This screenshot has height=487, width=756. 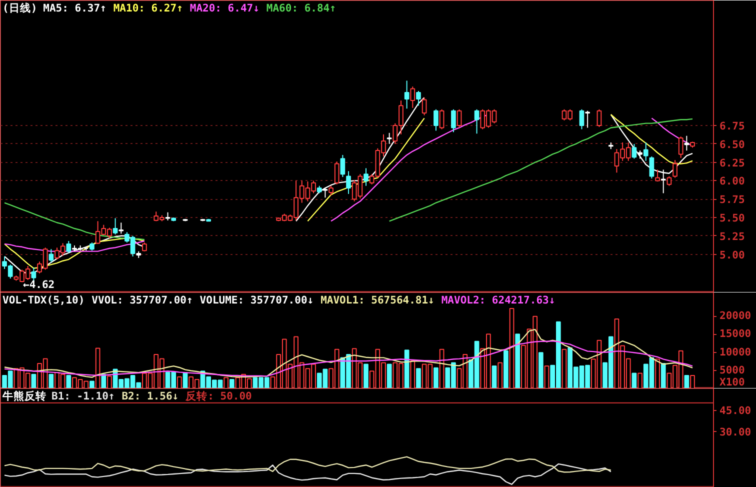 What do you see at coordinates (736, 352) in the screenshot?
I see `y-tick-label: 10000` at bounding box center [736, 352].